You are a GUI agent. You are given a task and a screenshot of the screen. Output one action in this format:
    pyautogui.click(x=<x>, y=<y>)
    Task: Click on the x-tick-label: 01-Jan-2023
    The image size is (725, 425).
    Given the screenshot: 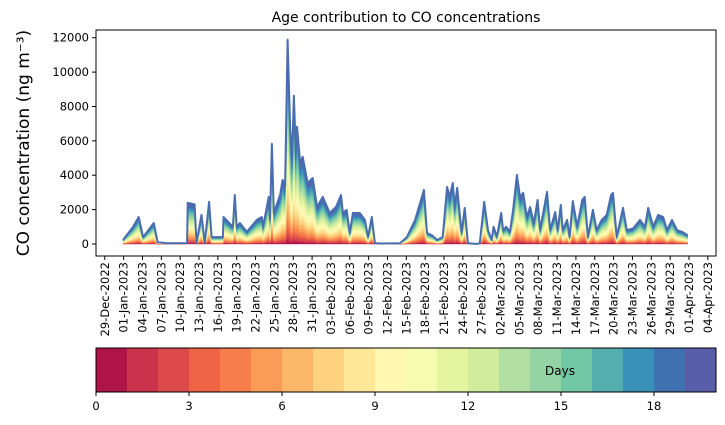 What is the action you would take?
    pyautogui.click(x=124, y=297)
    